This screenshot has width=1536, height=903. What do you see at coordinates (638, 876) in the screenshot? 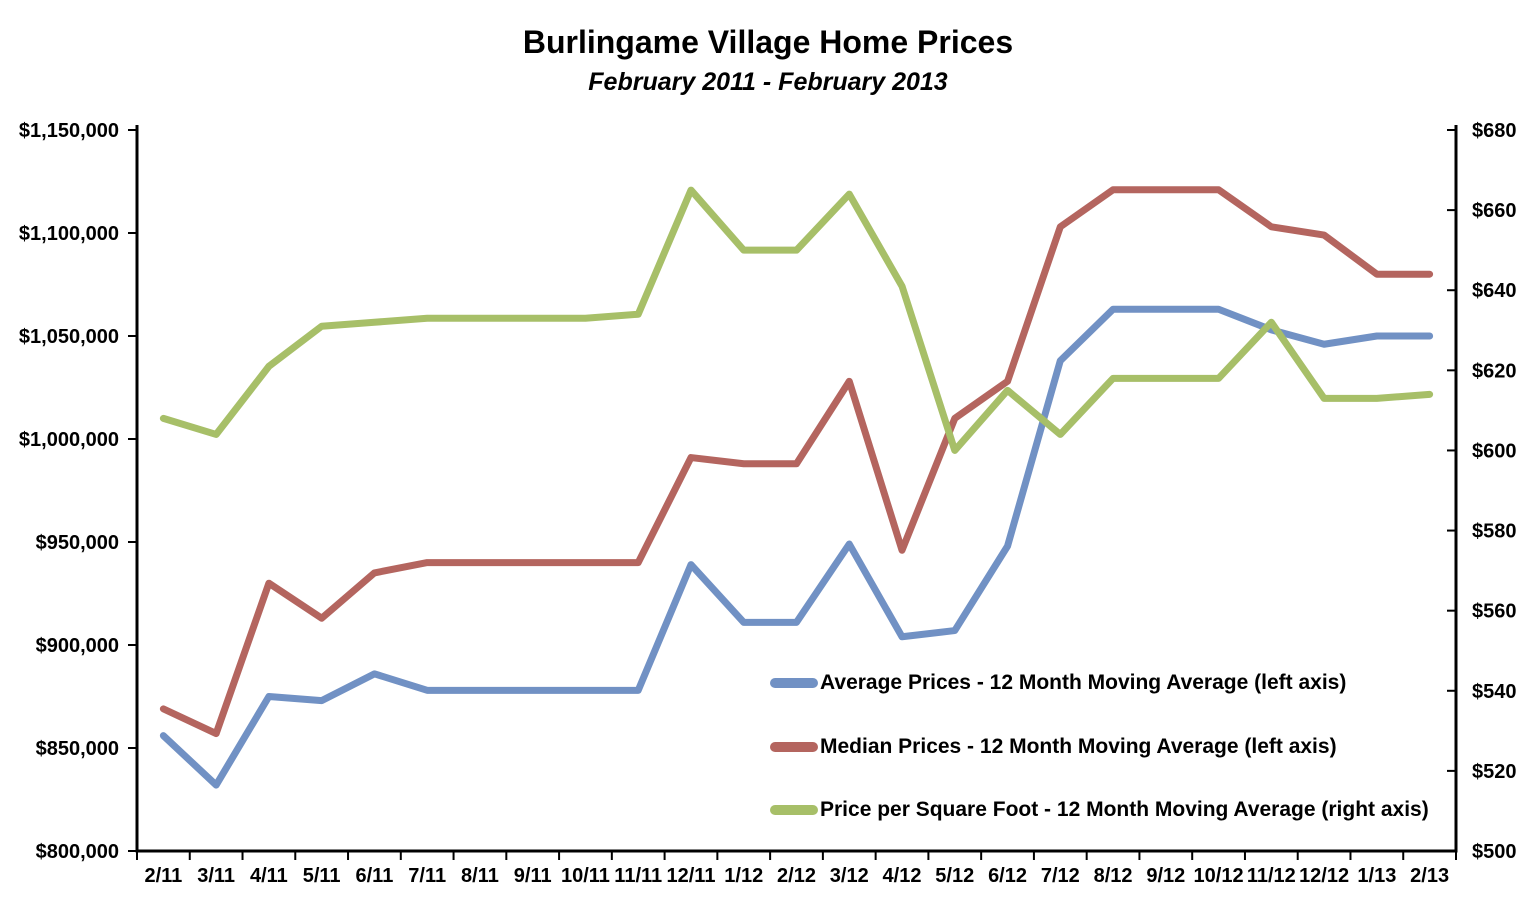
I see `x-axis-month-label: 11/11` at bounding box center [638, 876].